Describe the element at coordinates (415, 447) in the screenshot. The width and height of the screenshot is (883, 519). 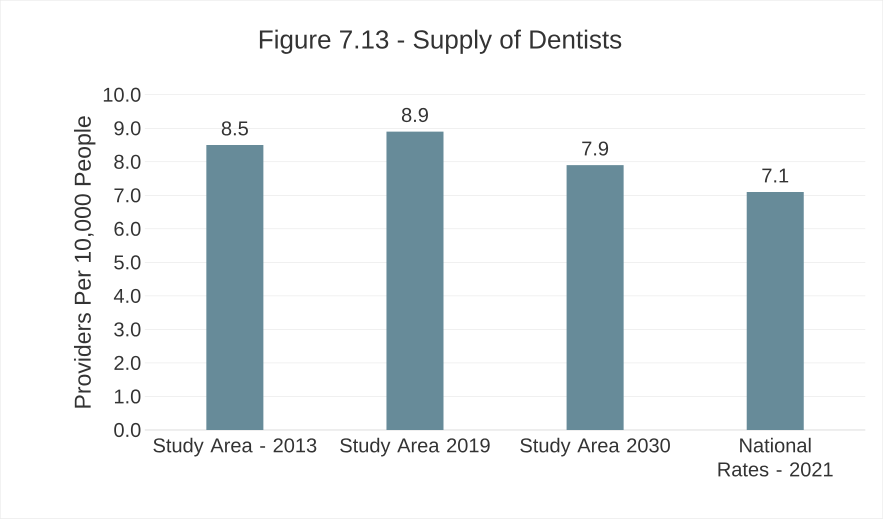
I see `x-tick-label: Study Area 2019` at that location.